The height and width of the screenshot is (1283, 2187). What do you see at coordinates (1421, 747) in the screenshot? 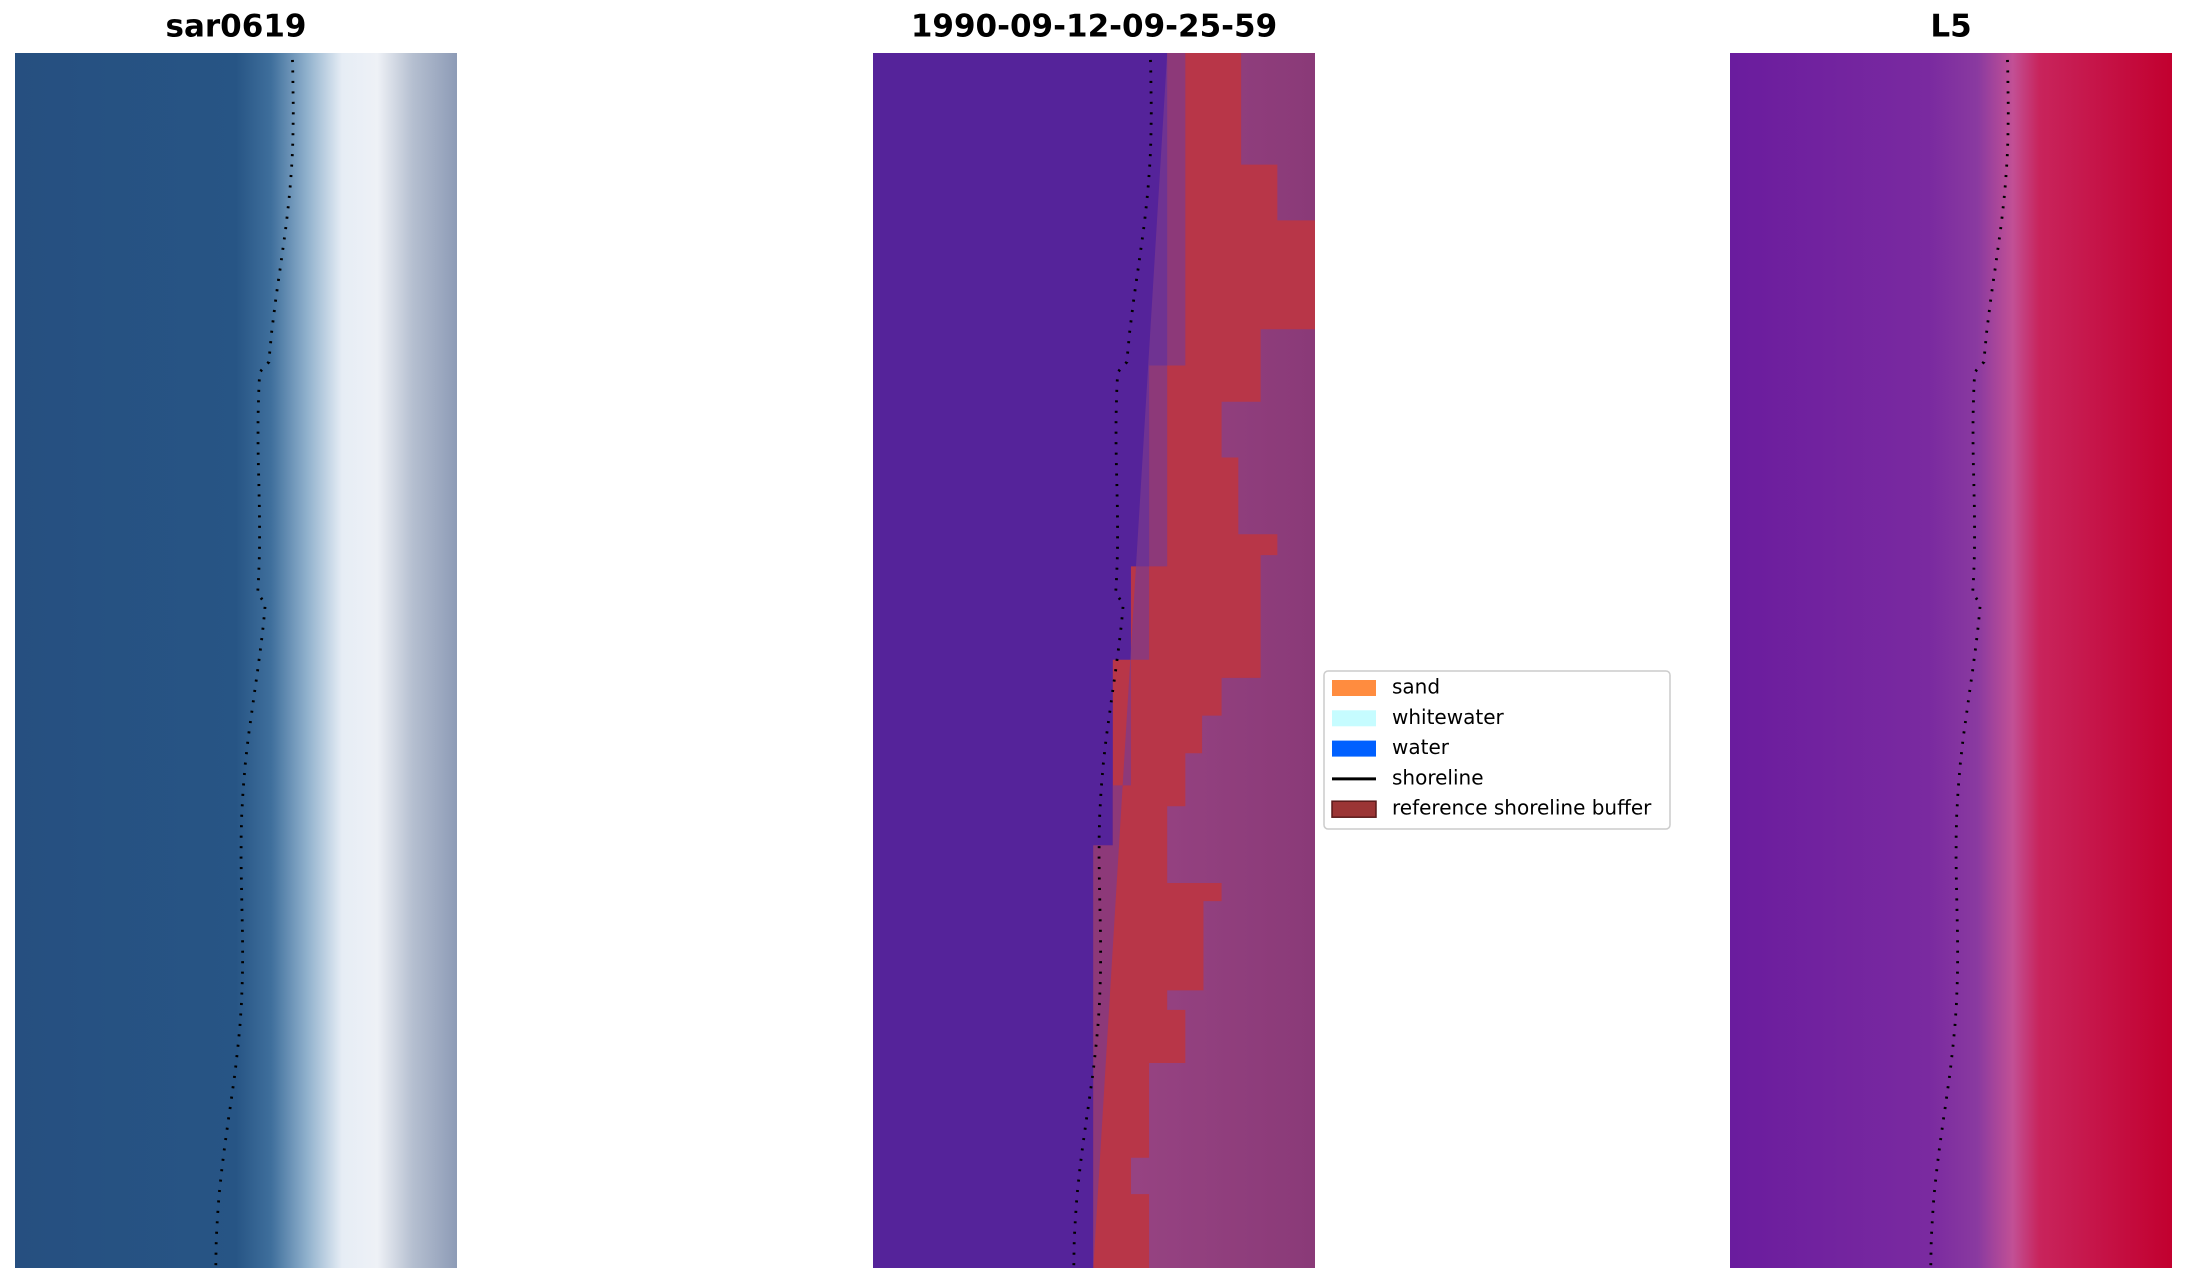
I see `legend-label: water` at bounding box center [1421, 747].